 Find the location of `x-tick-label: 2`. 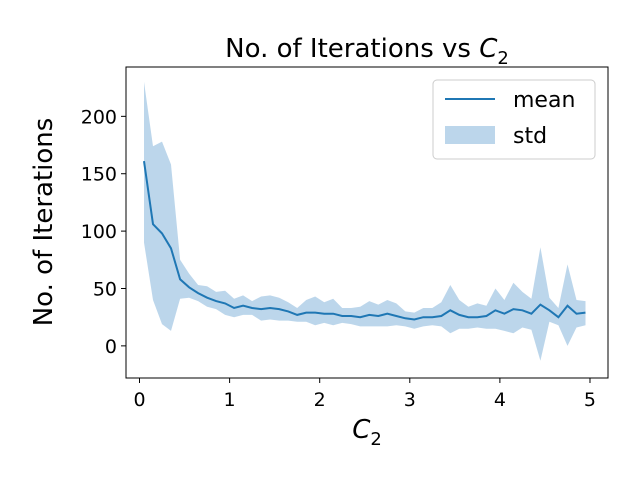

x-tick-label: 2 is located at coordinates (320, 400).